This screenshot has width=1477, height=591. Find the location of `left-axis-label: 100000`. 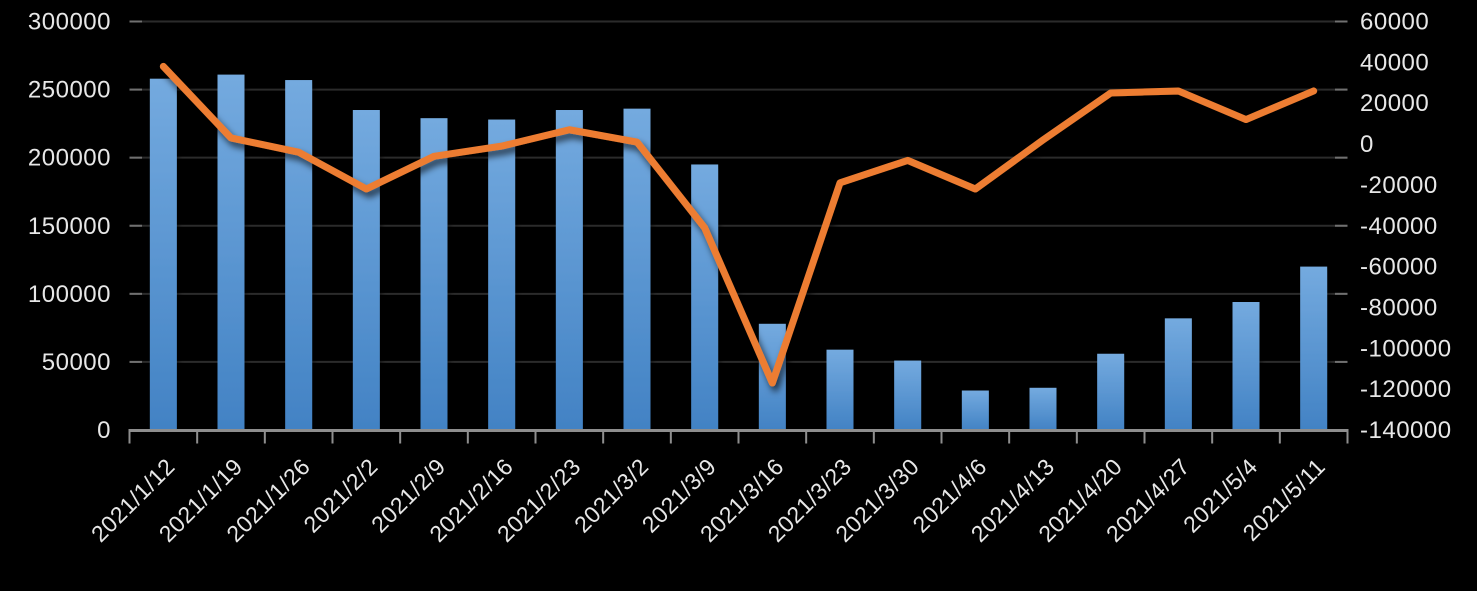

left-axis-label: 100000 is located at coordinates (69, 294).